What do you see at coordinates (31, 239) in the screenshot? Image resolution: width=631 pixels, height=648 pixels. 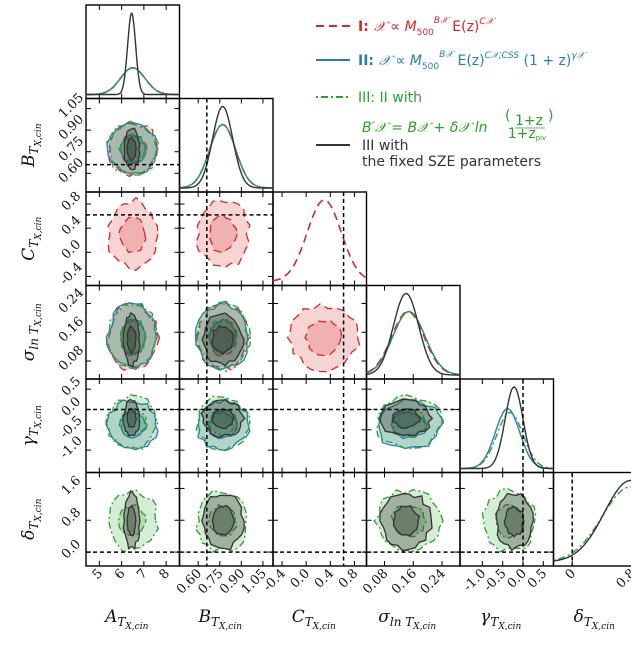 I see `y-axis-label-C_TX,cin: CTX,cin` at bounding box center [31, 239].